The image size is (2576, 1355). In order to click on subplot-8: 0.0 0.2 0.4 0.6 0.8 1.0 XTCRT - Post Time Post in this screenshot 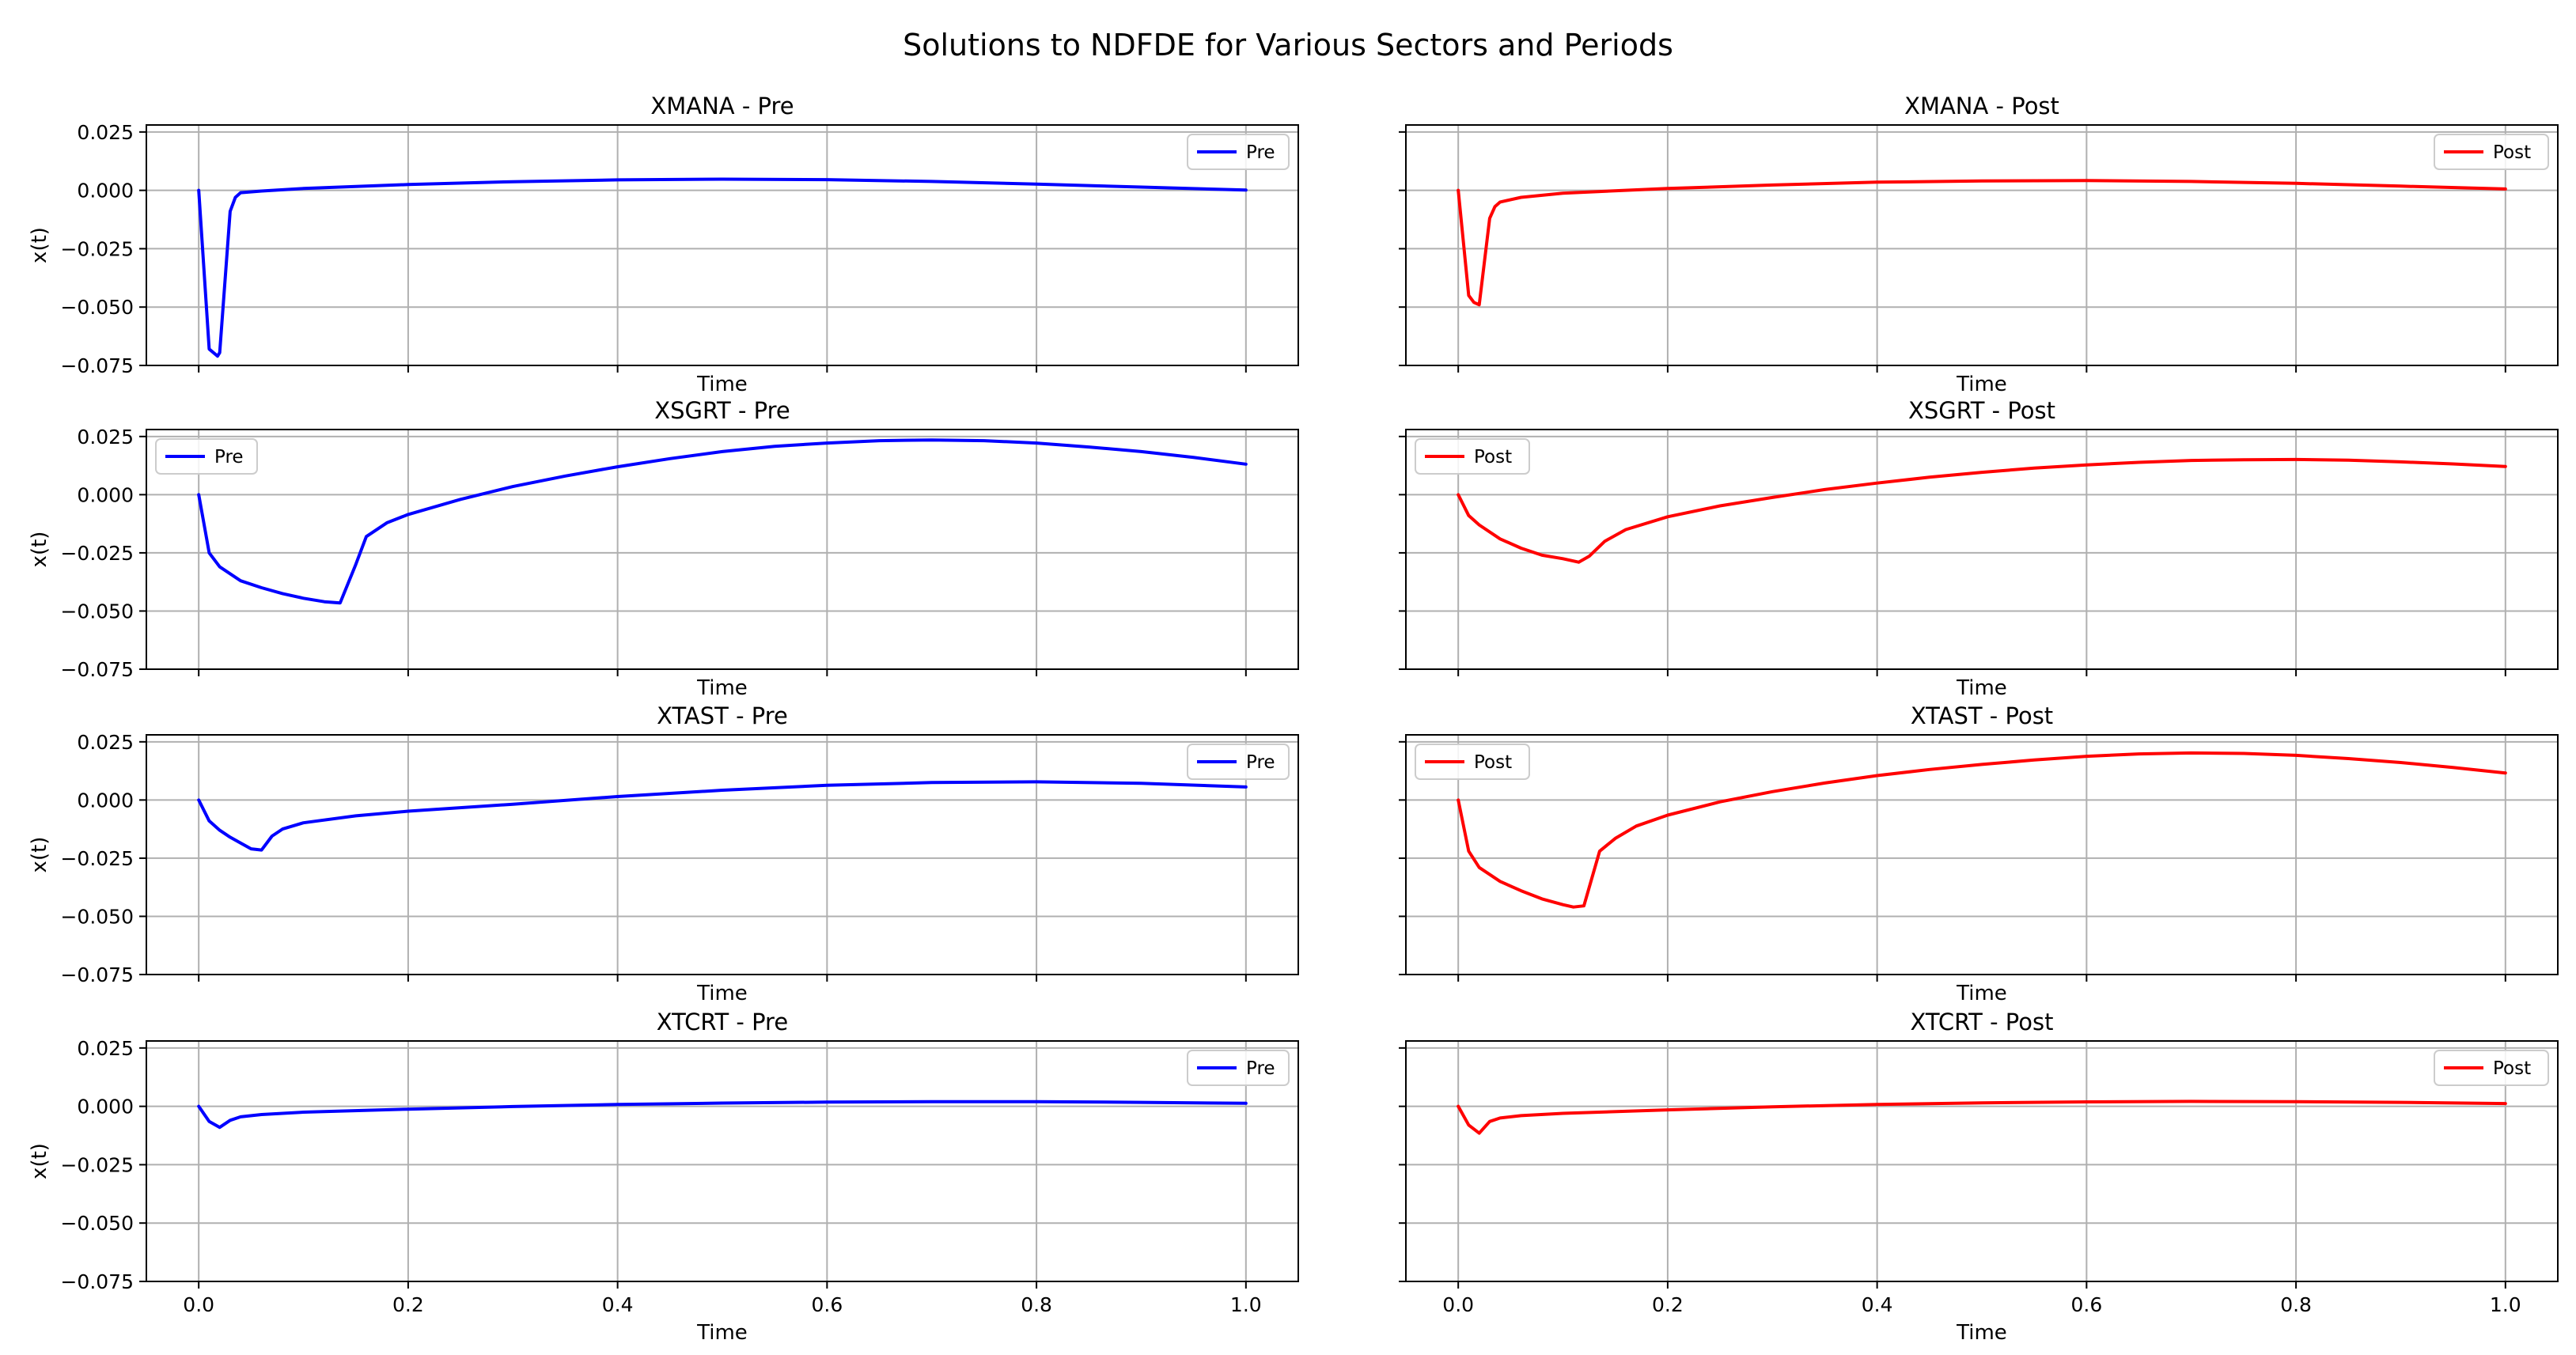, I will do `click(1979, 1177)`.